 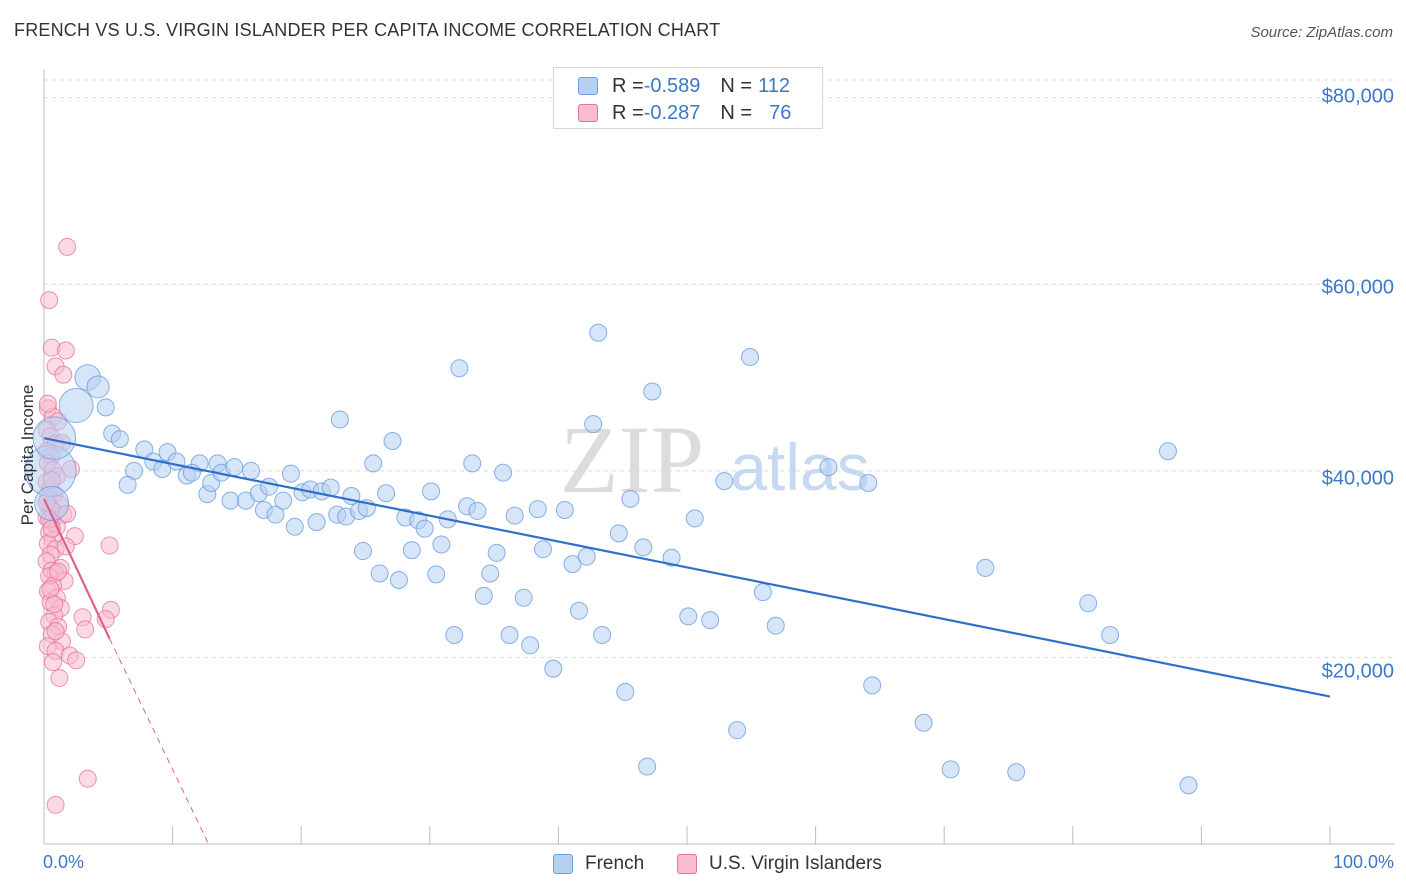 What do you see at coordinates (799, 467) in the screenshot?
I see `watermark-atlas: atlas` at bounding box center [799, 467].